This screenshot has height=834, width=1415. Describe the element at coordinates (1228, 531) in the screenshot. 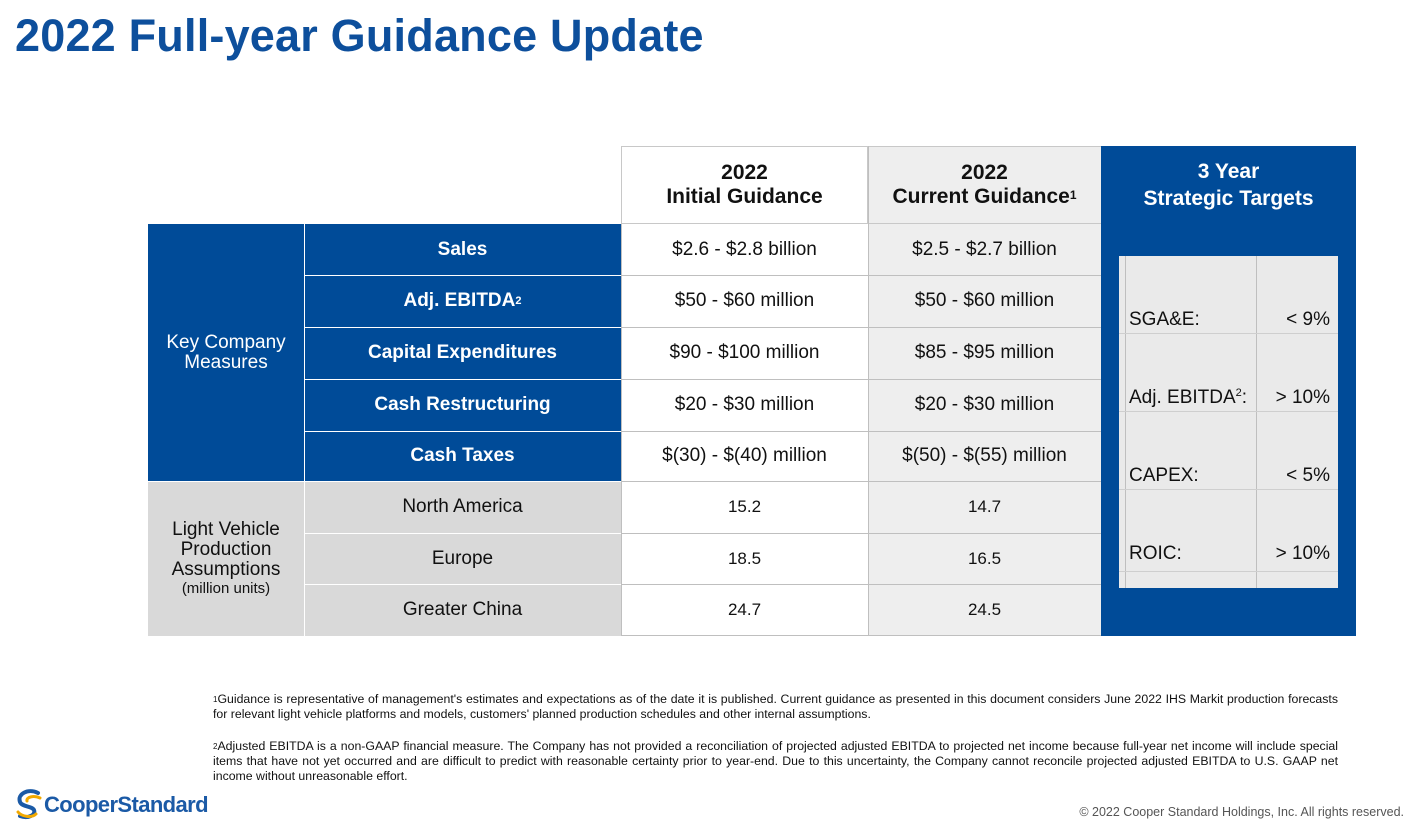

I see `target-row-roic: ROIC: > 10%` at that location.